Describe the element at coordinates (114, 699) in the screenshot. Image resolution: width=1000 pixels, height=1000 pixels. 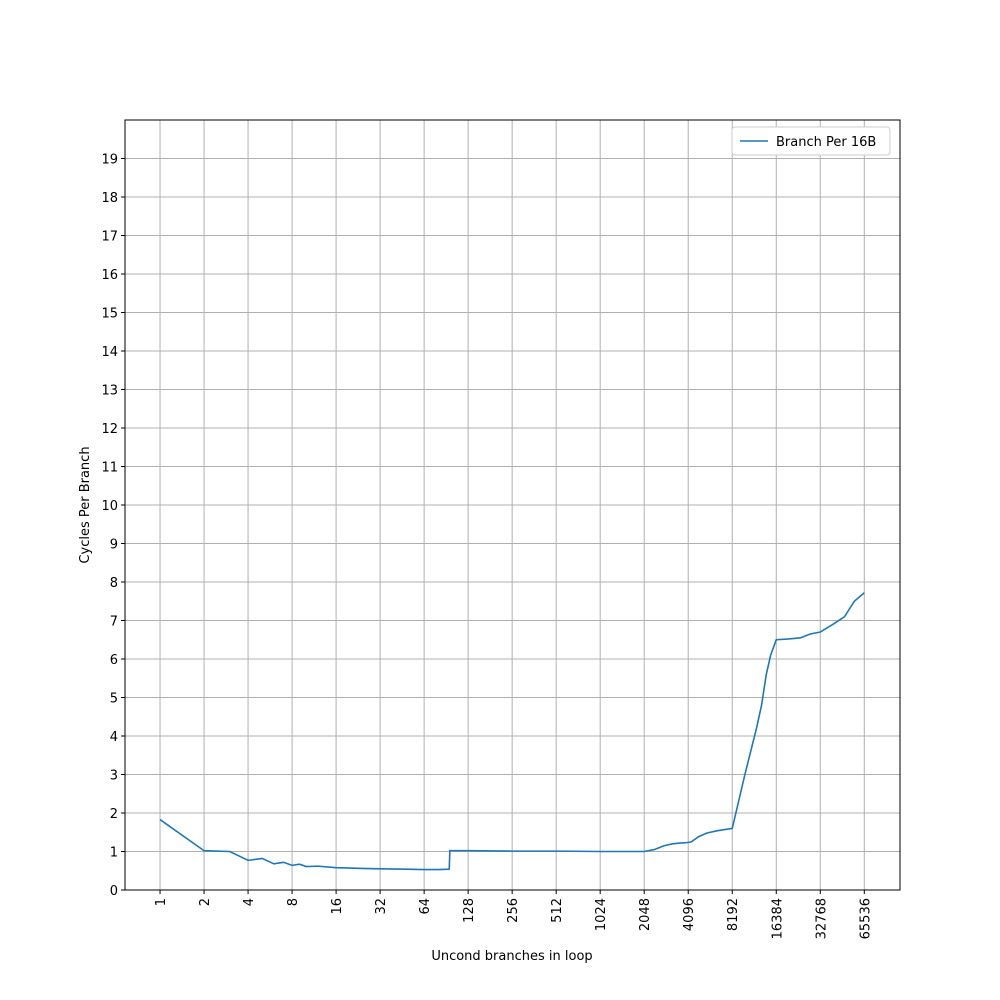
I see `y-tick-label: 5` at that location.